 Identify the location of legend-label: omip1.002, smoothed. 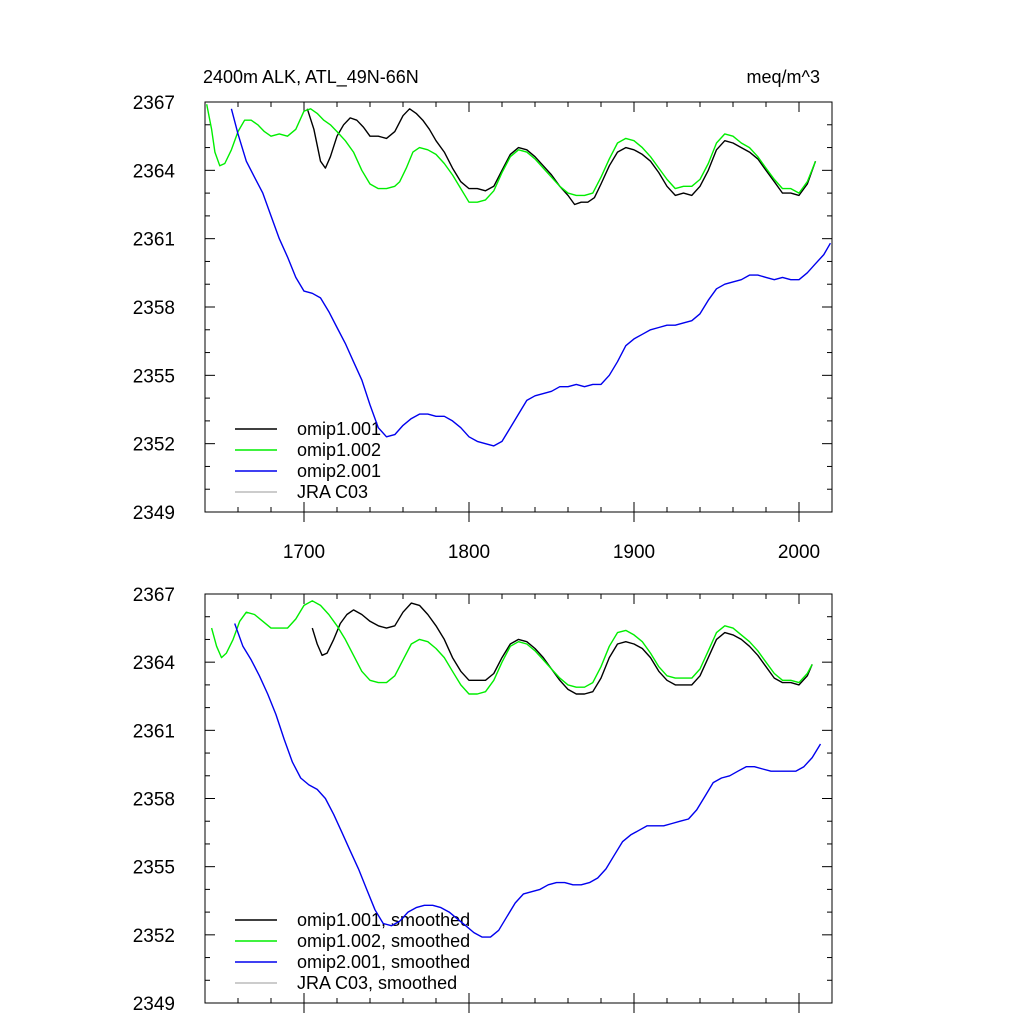
(383, 941).